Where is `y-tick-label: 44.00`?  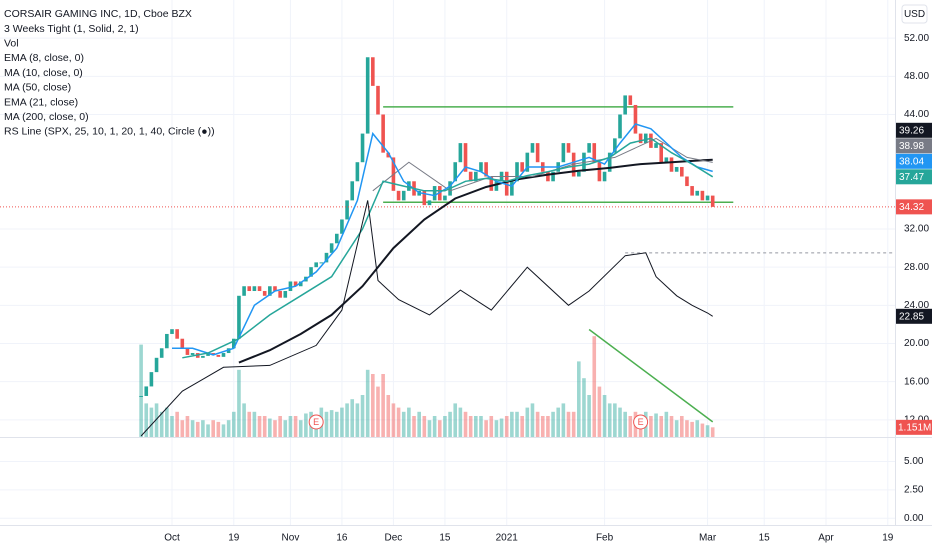
y-tick-label: 44.00 is located at coordinates (916, 114).